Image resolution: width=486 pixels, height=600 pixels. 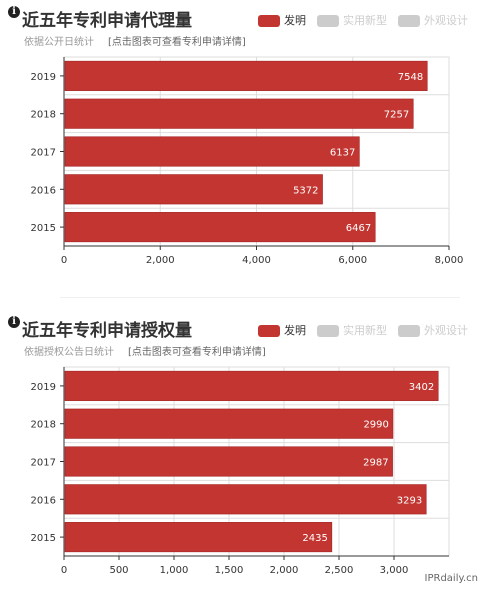 I want to click on x-tick-label-3000: 3,000, so click(x=394, y=570).